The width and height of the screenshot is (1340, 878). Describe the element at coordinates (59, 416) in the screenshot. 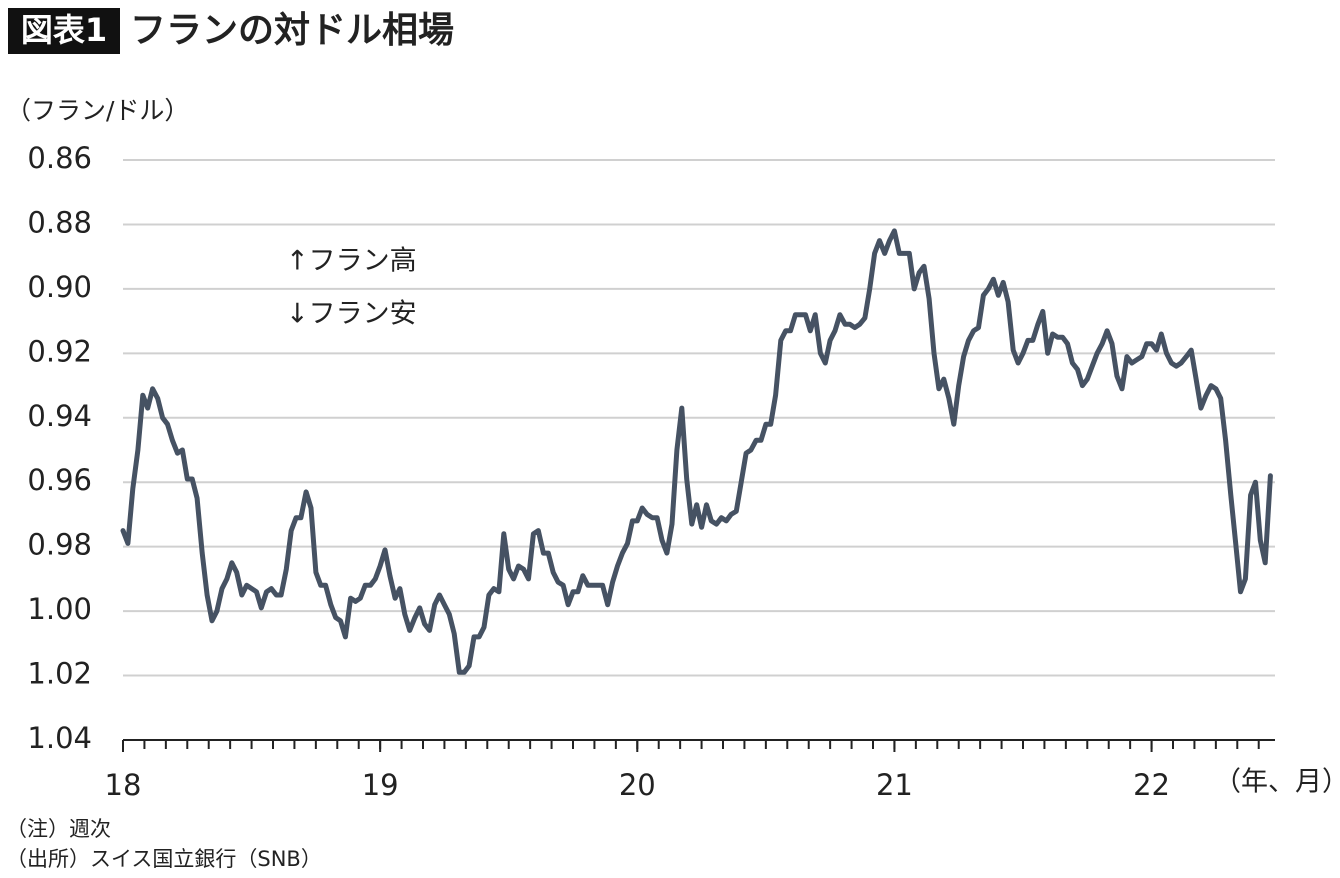

I see `y-tick-label: 0.94` at that location.